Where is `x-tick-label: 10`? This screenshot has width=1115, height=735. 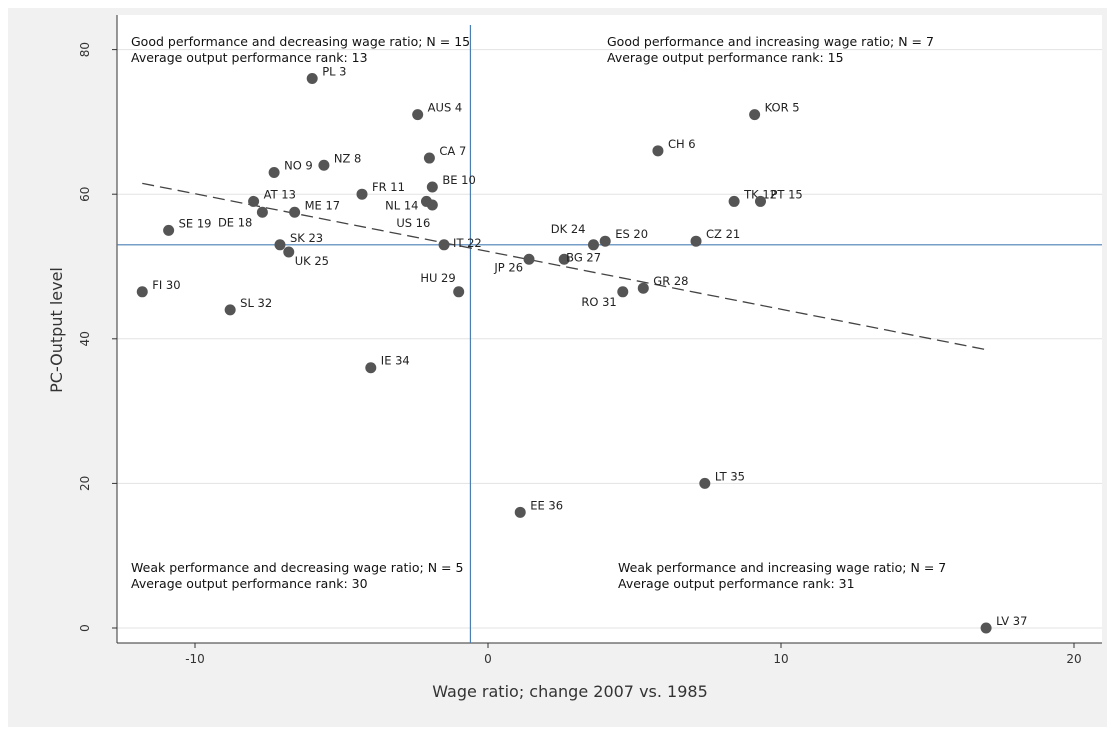
x-tick-label: 10 is located at coordinates (780, 659).